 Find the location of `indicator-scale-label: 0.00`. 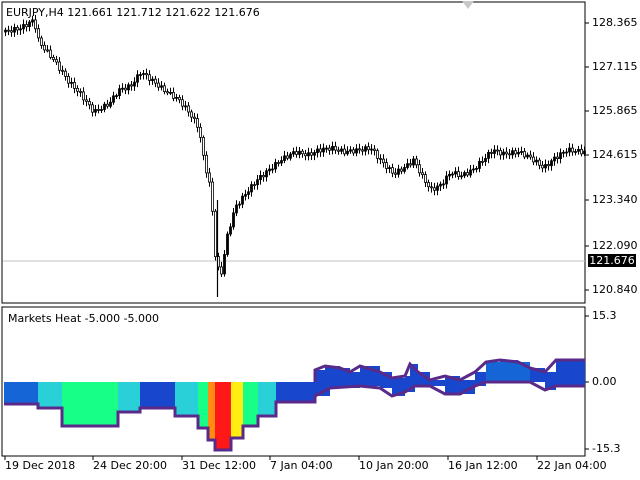

indicator-scale-label: 0.00 is located at coordinates (604, 381).